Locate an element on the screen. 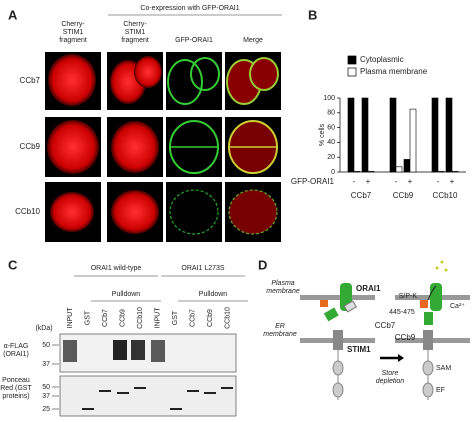  blot-label: Ponceau is located at coordinates (16, 380).